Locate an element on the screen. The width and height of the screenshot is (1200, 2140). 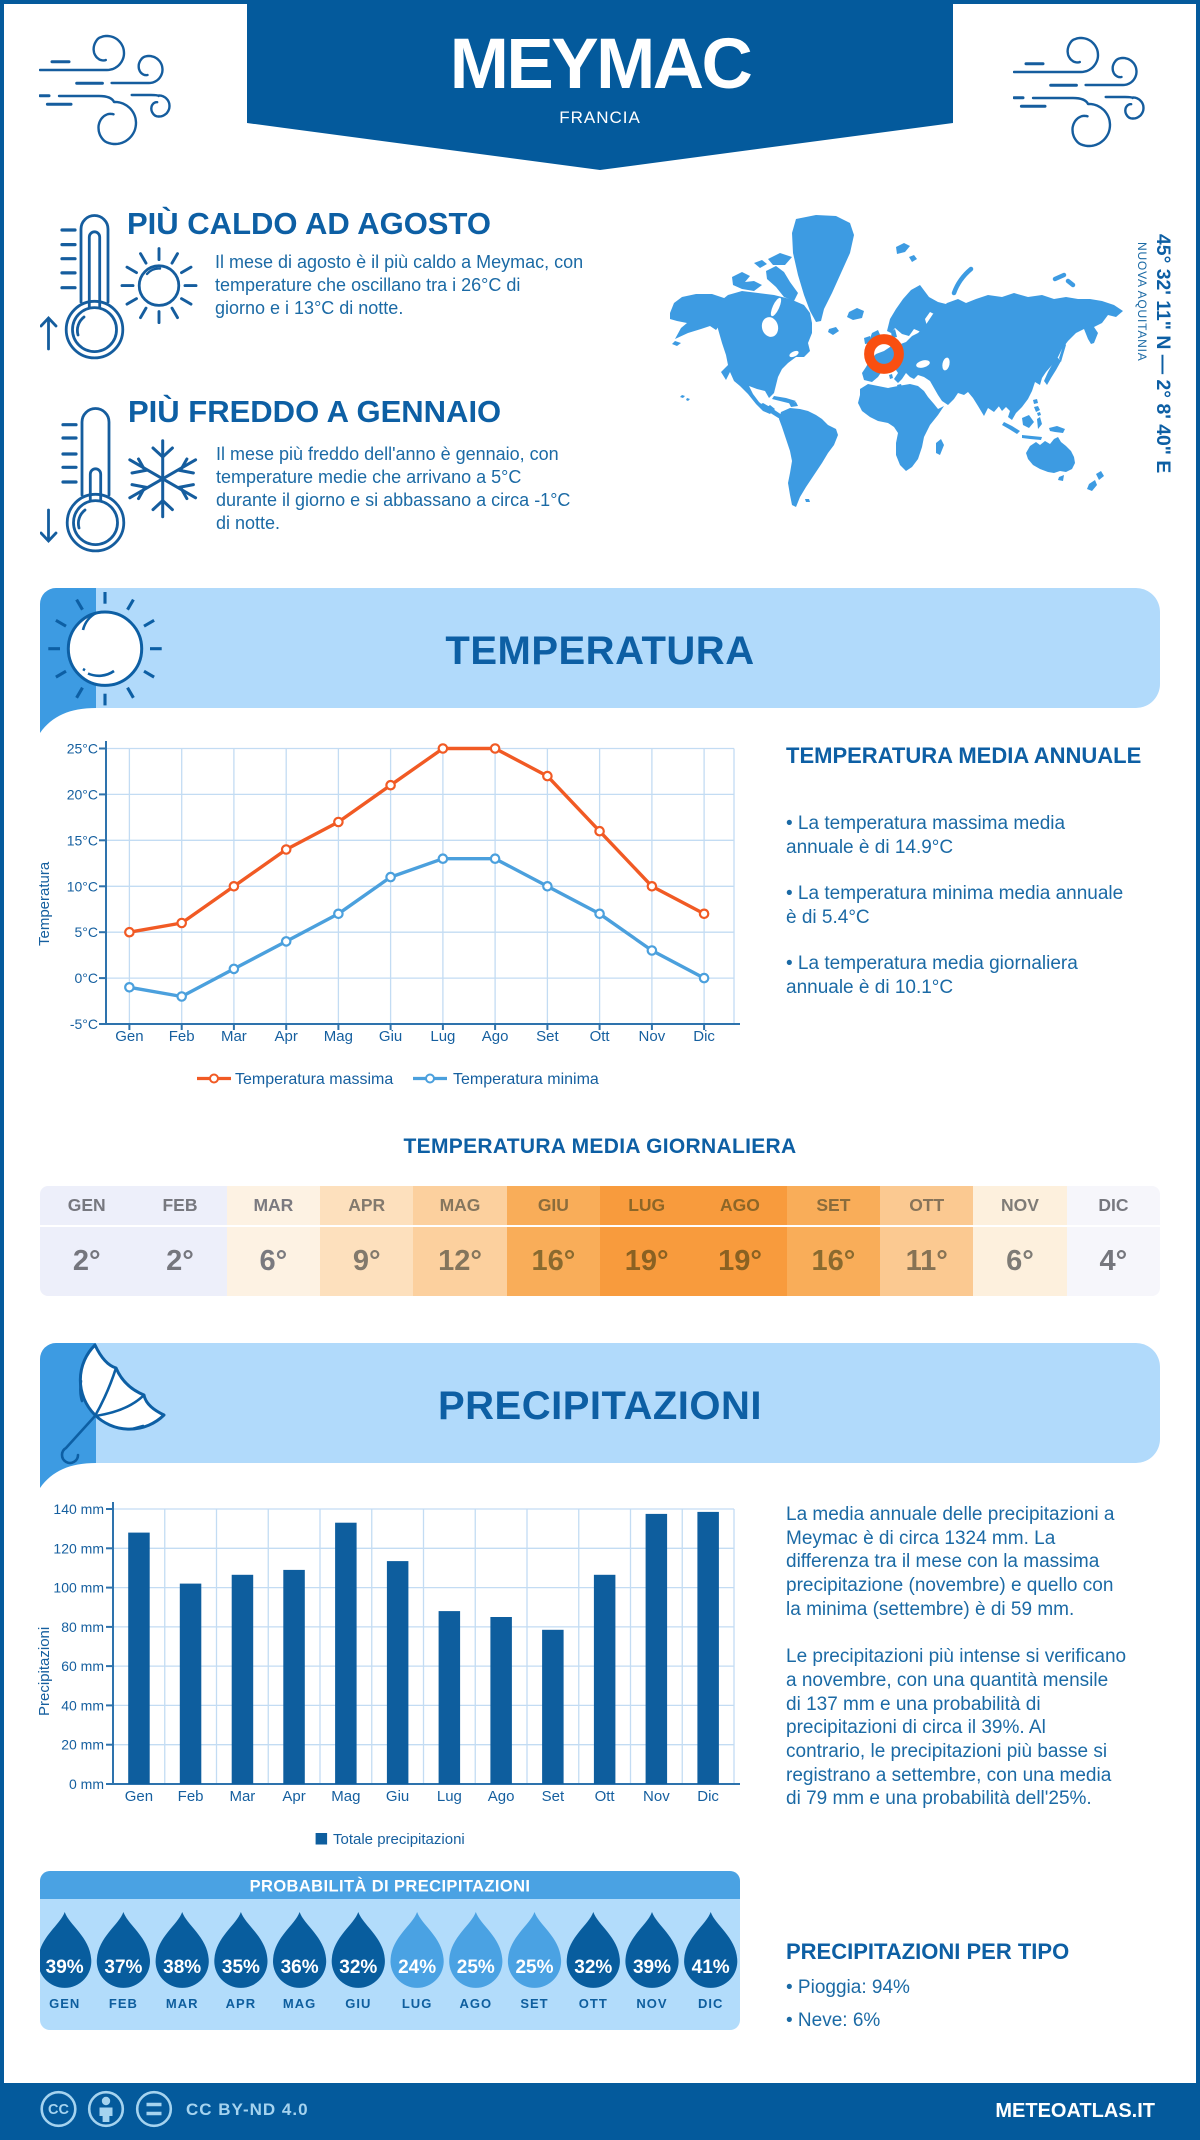
svg-text: GEN is located at coordinates (64, 2003).